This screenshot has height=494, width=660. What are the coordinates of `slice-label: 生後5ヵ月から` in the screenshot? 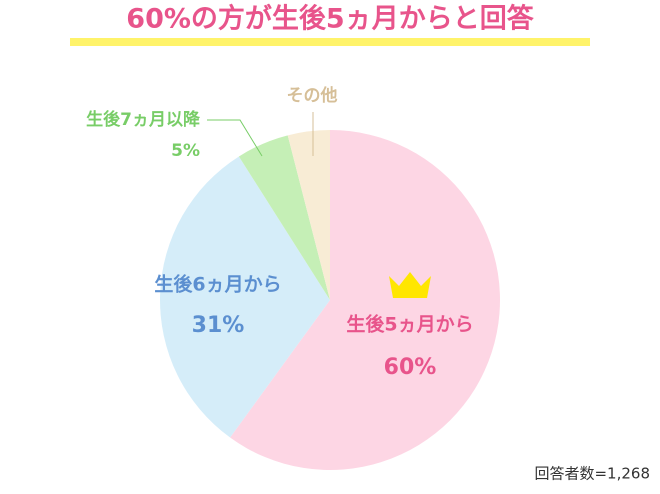 It's located at (409, 324).